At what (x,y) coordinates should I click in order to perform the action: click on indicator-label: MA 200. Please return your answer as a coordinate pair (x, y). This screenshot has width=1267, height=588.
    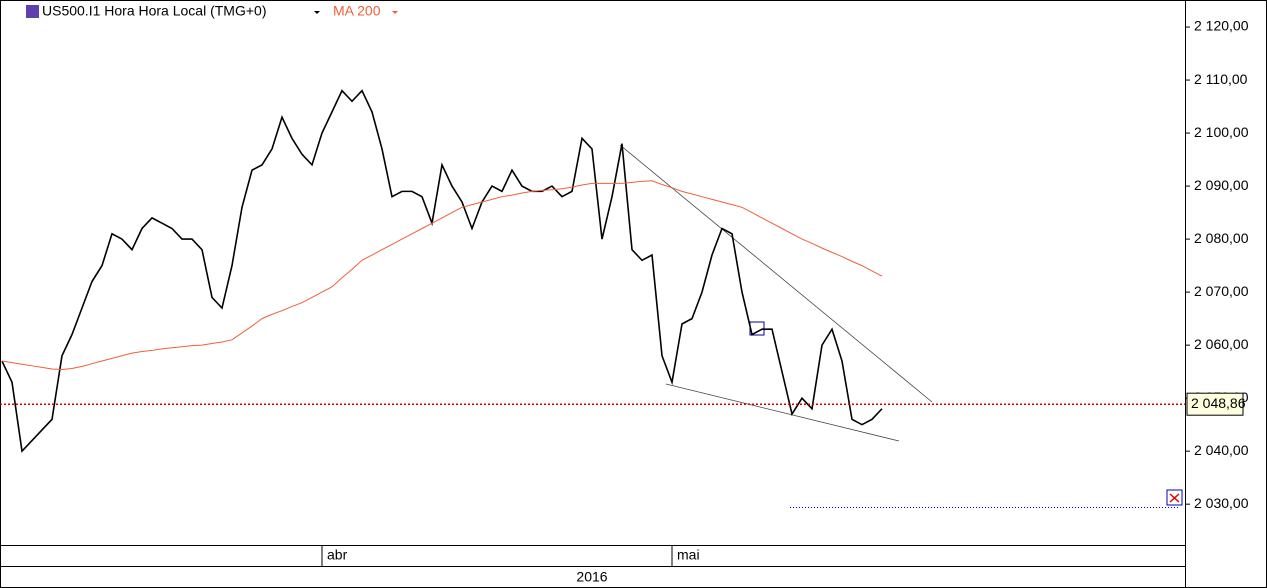
    Looking at the image, I should click on (357, 11).